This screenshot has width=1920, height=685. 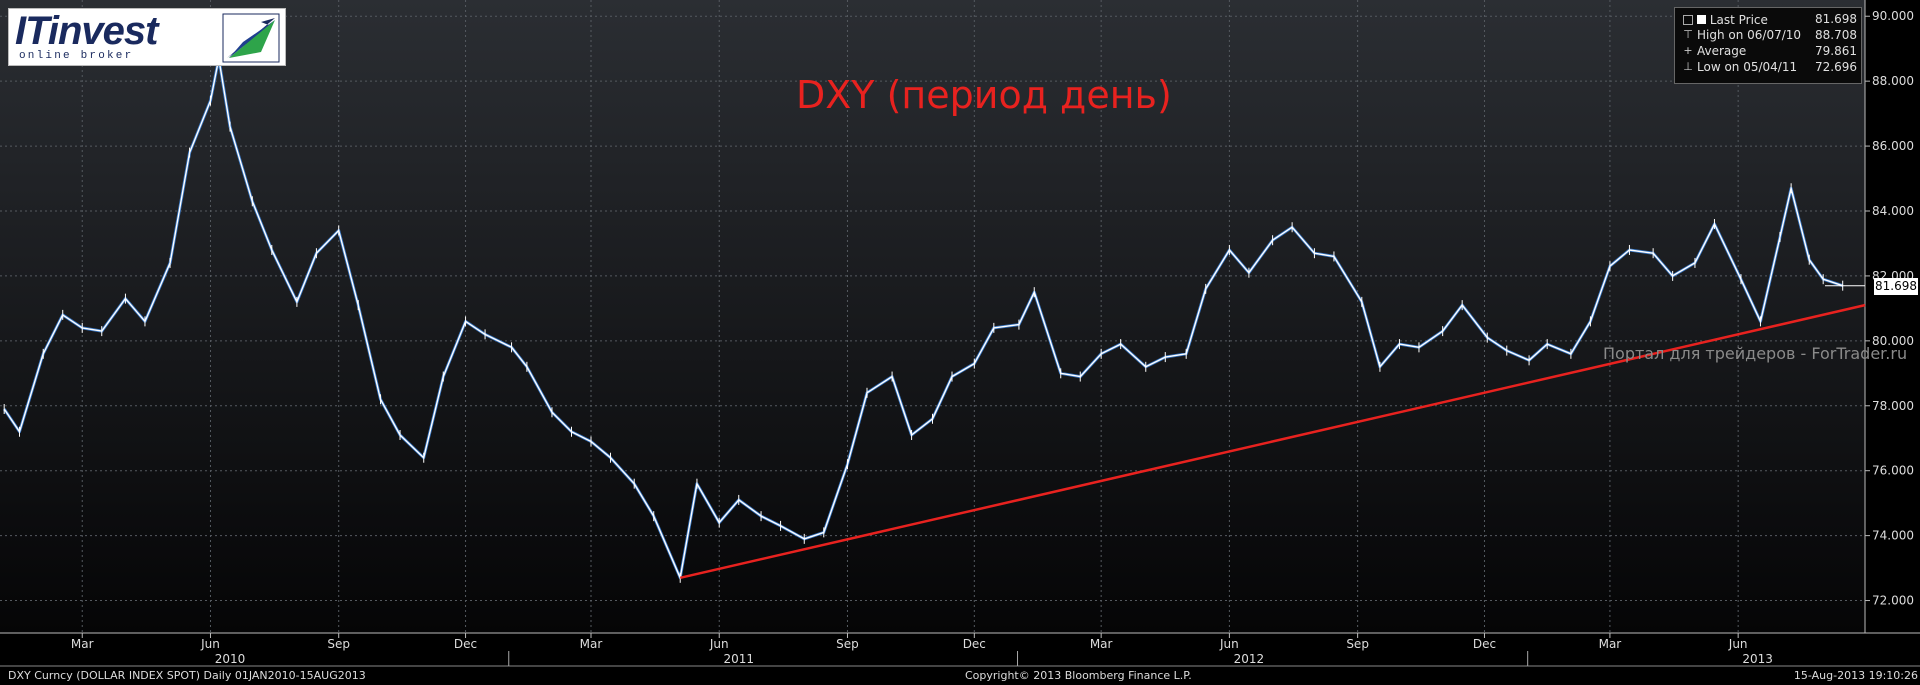 I want to click on itinvest-logo: ITinvest online broker, so click(x=147, y=37).